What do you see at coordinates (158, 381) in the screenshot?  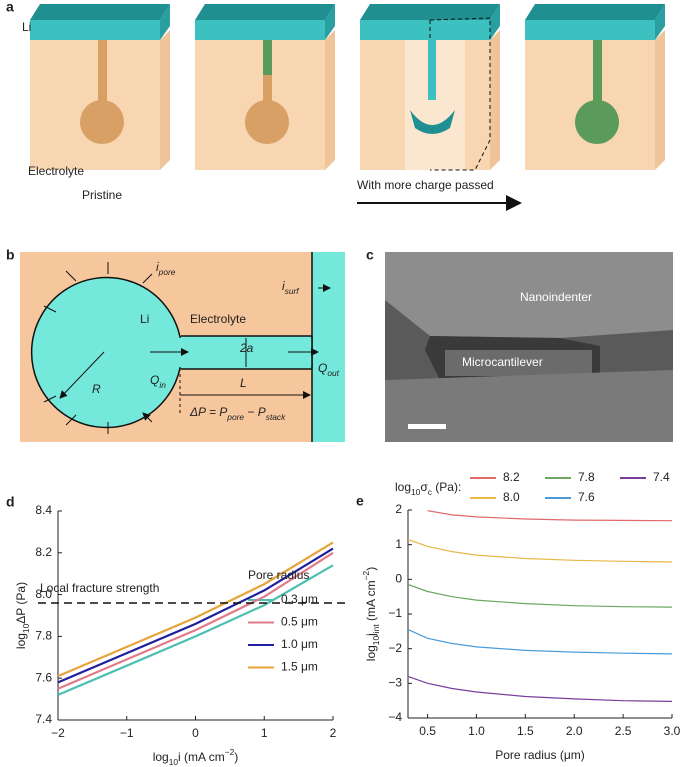 I see `q-in: Qin​` at bounding box center [158, 381].